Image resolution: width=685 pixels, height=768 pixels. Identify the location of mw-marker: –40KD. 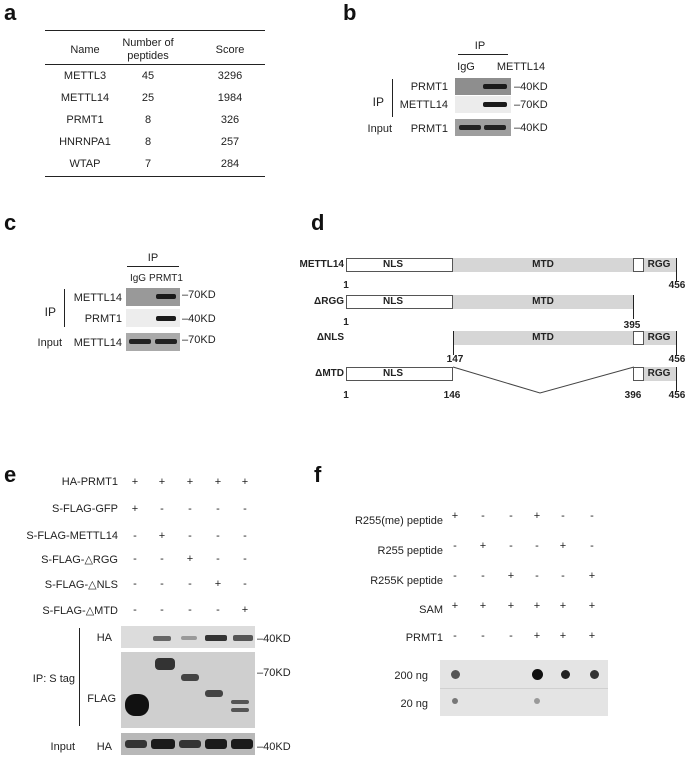
(531, 87).